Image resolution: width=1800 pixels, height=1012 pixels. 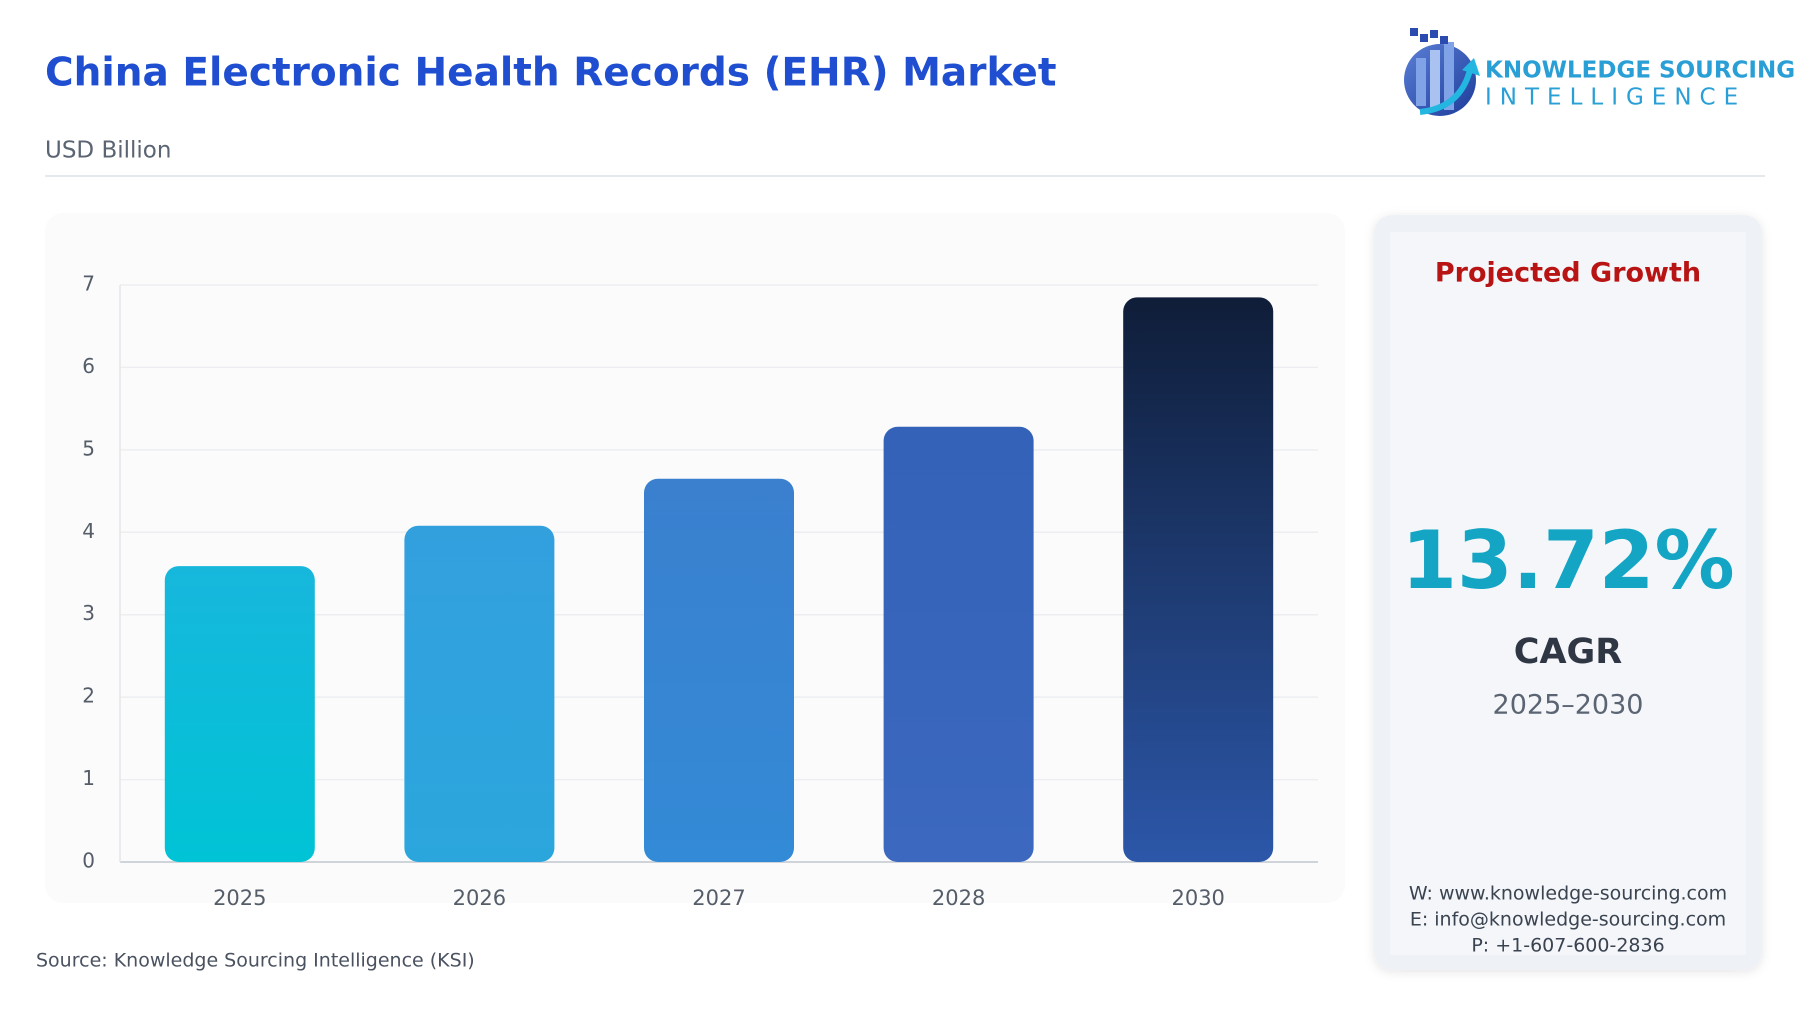 I want to click on x-tick-label: 2027, so click(x=718, y=898).